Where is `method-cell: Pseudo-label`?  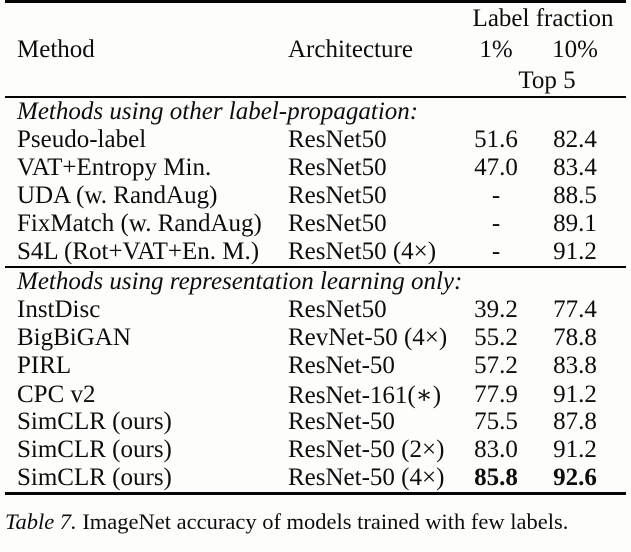 method-cell: Pseudo-label is located at coordinates (82, 139).